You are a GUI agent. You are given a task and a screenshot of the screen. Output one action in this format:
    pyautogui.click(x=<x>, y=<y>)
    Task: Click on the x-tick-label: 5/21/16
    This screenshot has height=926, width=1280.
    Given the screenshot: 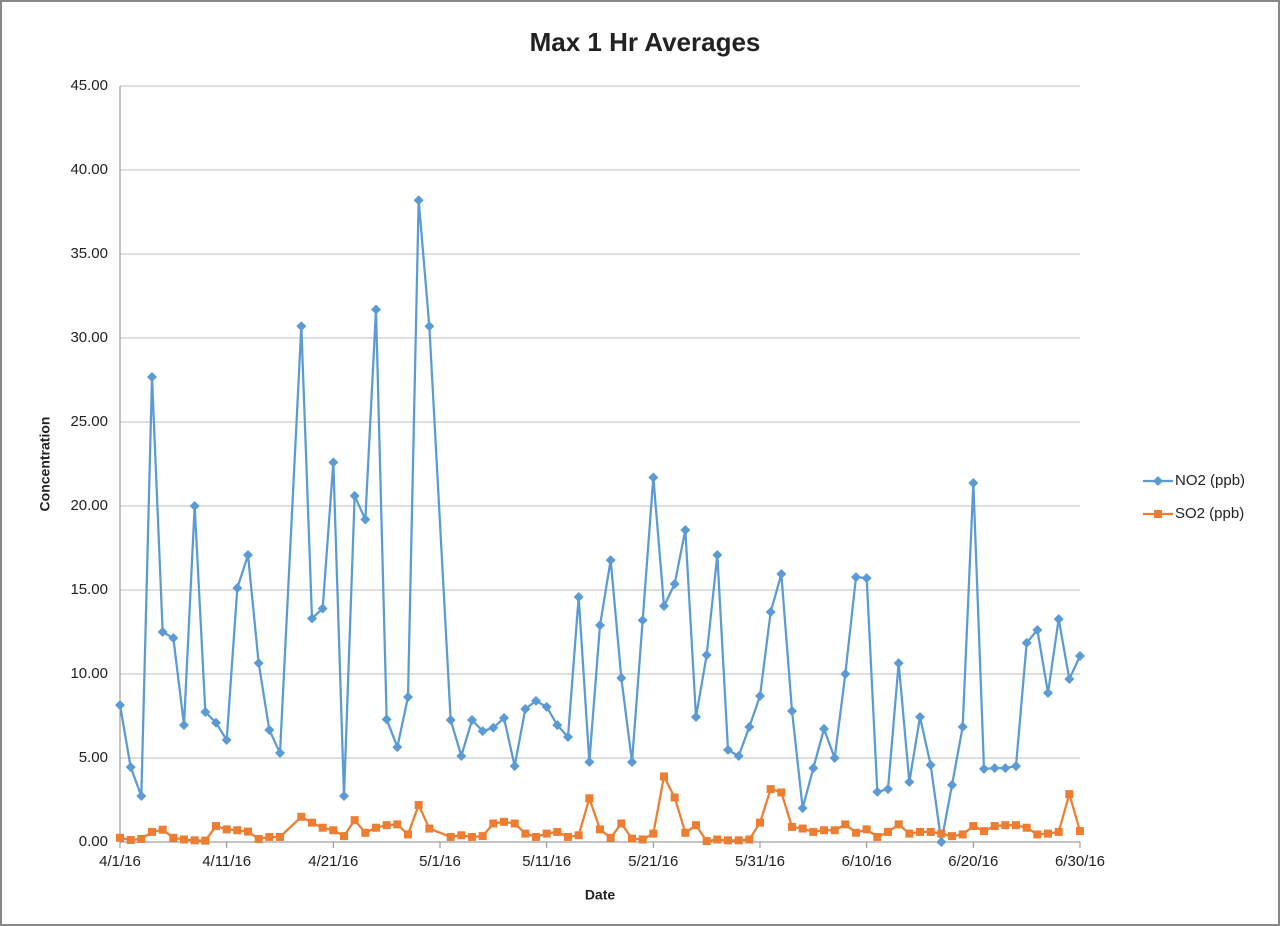 What is the action you would take?
    pyautogui.click(x=653, y=861)
    